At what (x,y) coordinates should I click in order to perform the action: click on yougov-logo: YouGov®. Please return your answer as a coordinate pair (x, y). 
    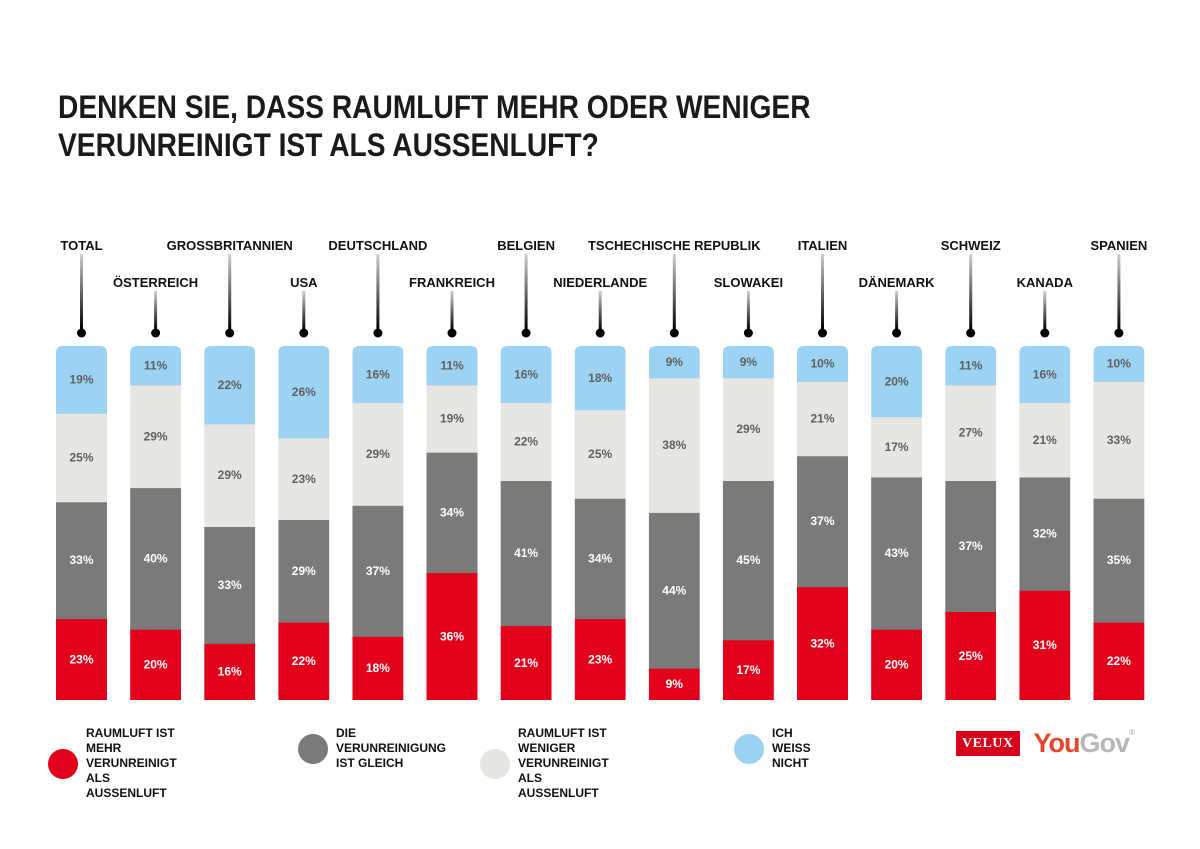
    Looking at the image, I should click on (1084, 743).